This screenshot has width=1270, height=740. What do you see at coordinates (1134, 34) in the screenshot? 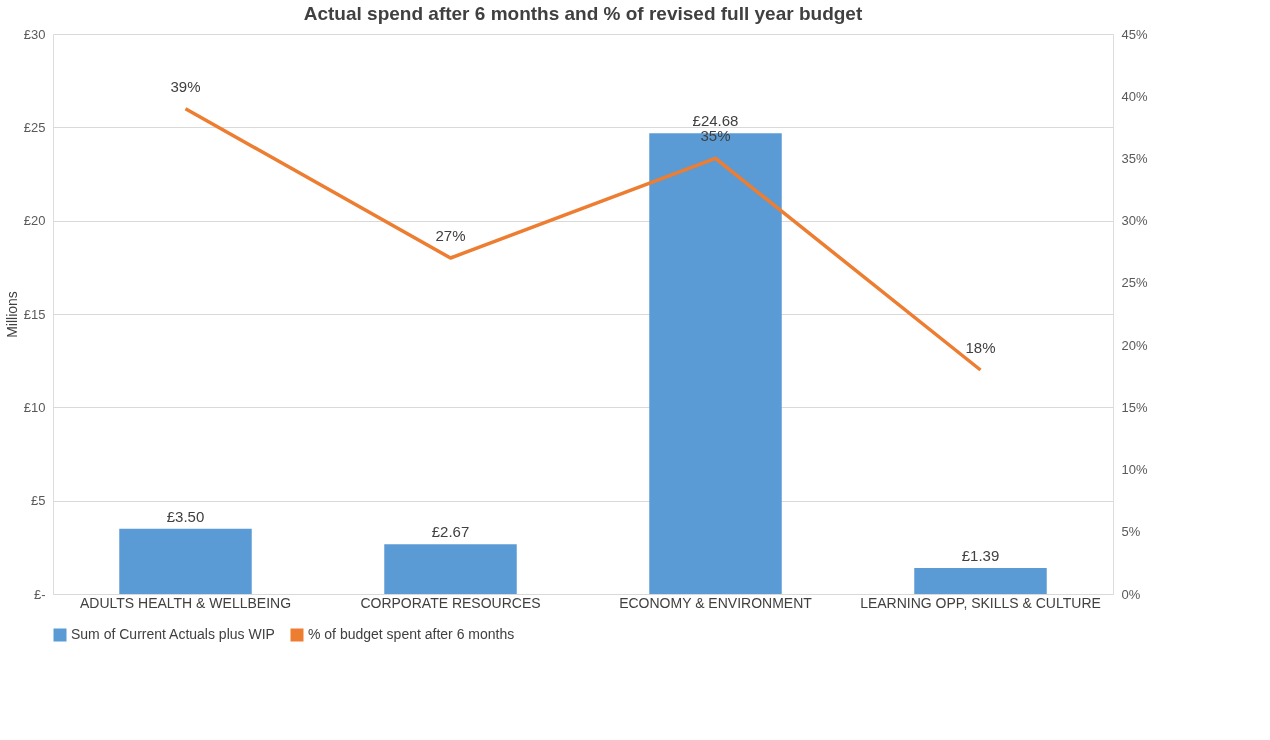
I see `y2-tick-label: 45%` at bounding box center [1134, 34].